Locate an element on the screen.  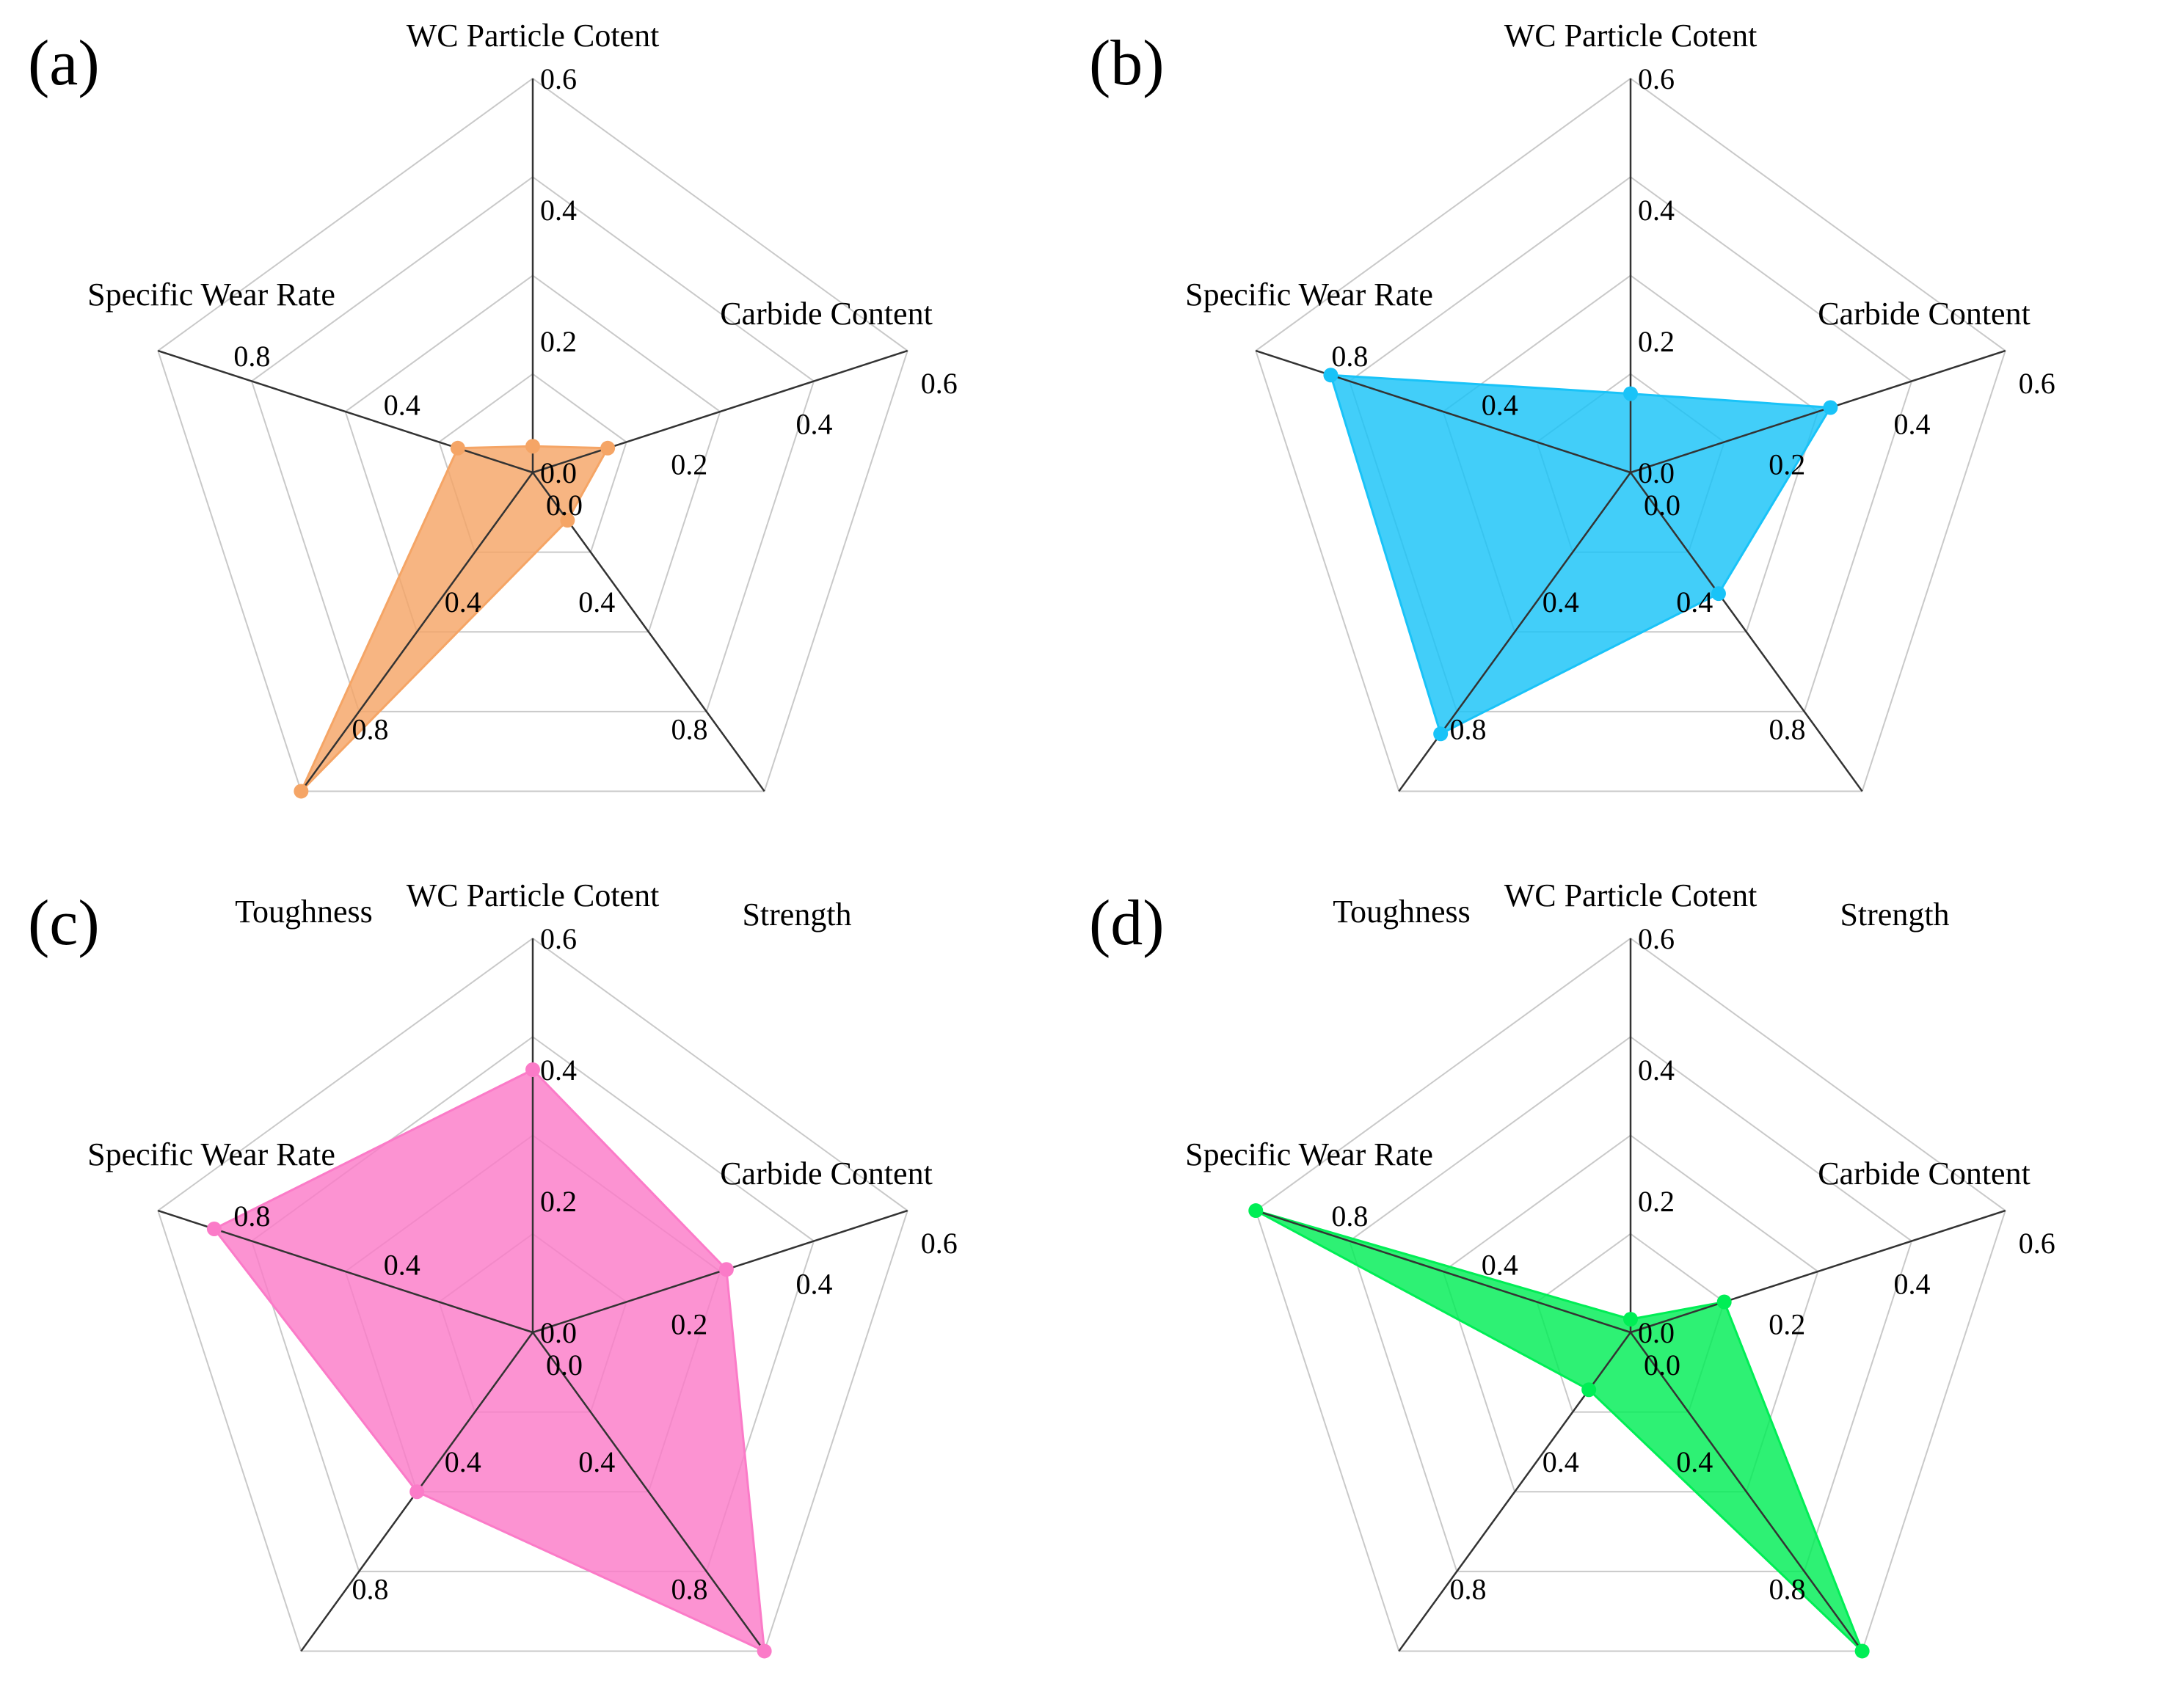
axis-line-toughness is located at coordinates (417, 632).